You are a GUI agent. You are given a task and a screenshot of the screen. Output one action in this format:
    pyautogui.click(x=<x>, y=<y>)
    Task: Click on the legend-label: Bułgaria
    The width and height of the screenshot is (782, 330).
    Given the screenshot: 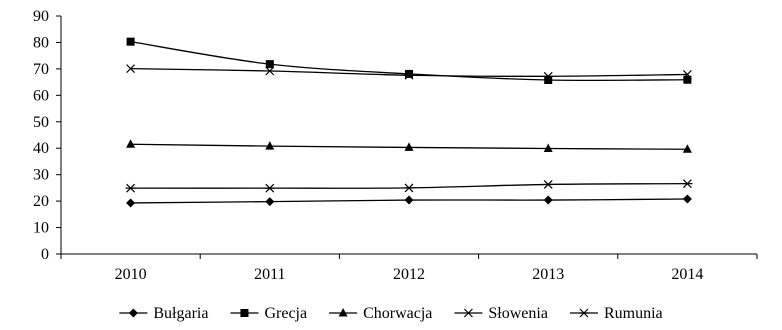 What is the action you would take?
    pyautogui.click(x=180, y=313)
    